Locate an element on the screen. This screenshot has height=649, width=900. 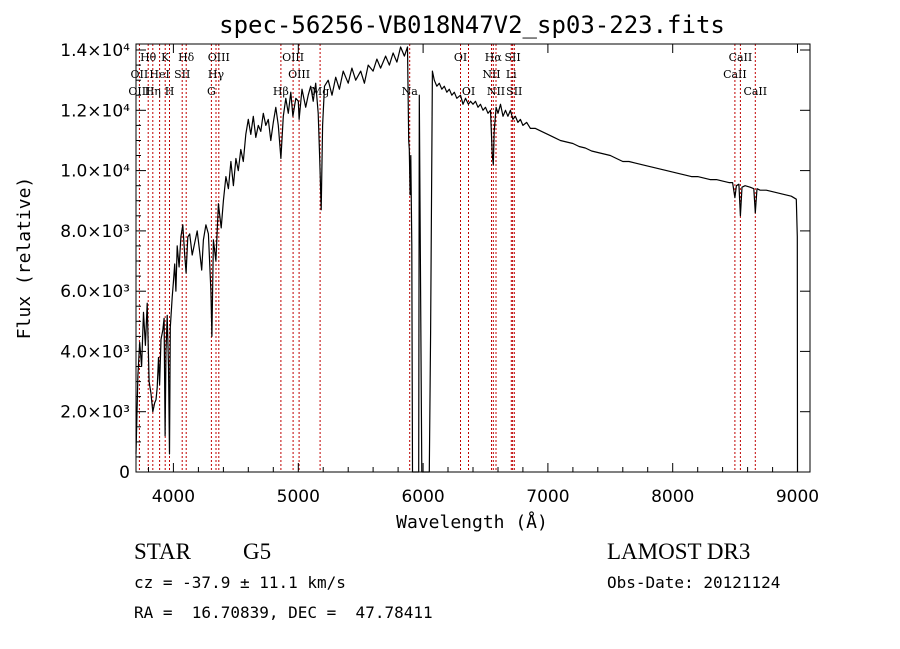
line-label: Hα is located at coordinates (494, 57).